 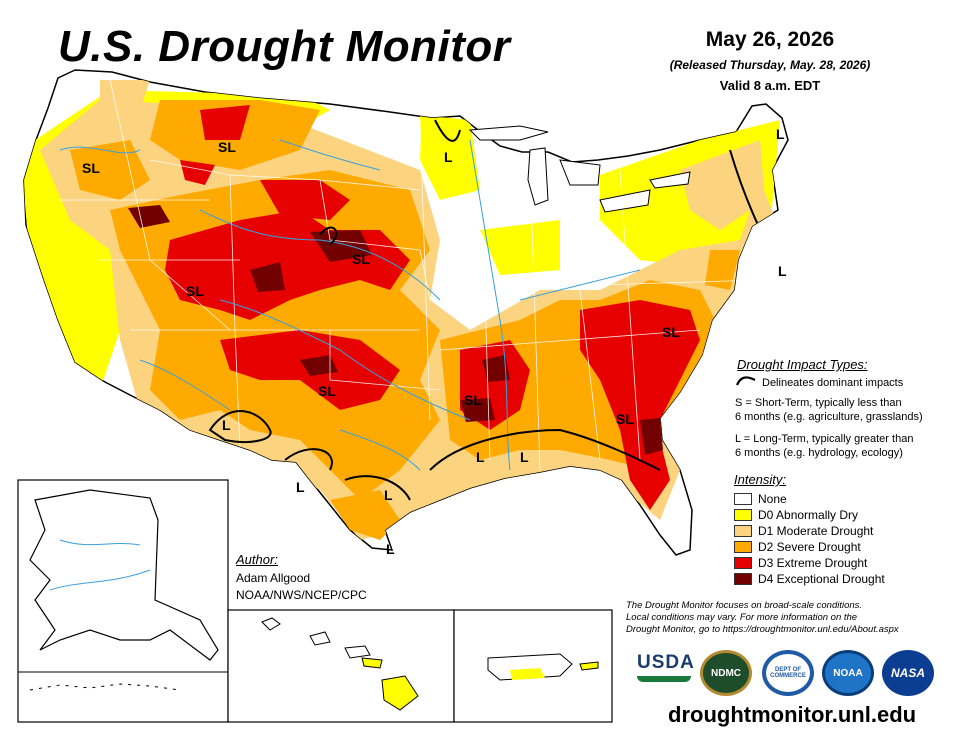 I want to click on impact-short-term-line1: S = Short-Term, typically less than, so click(x=818, y=403).